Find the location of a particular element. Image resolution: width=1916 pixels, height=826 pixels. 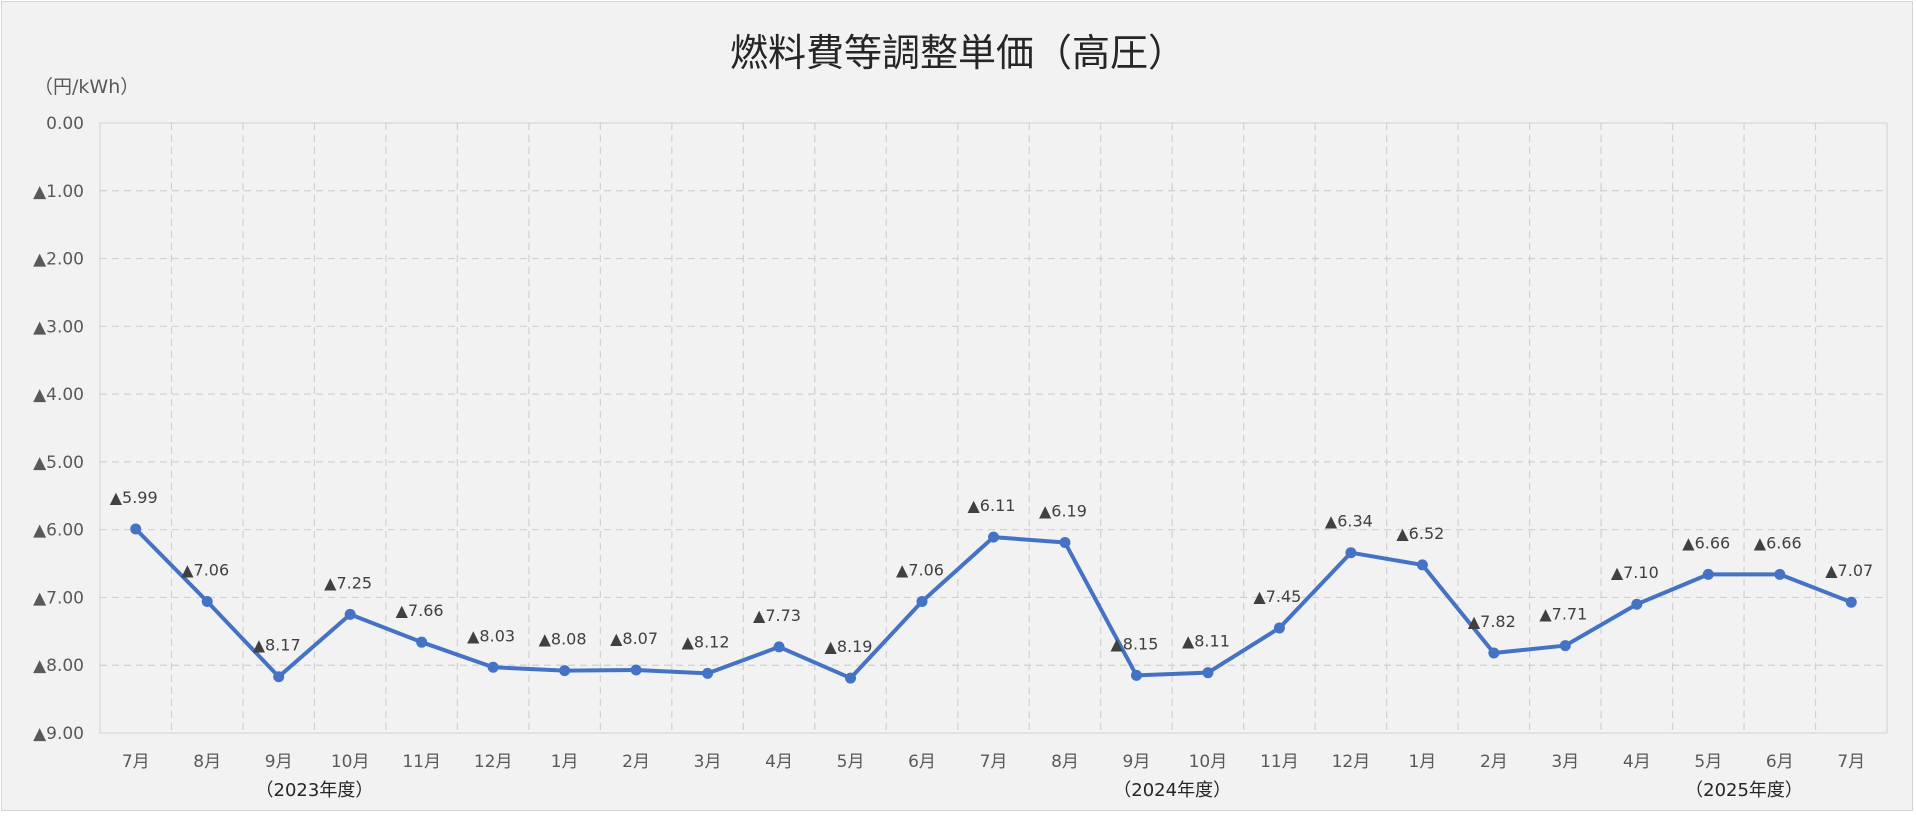

data-label: ▲7.66 is located at coordinates (420, 610).